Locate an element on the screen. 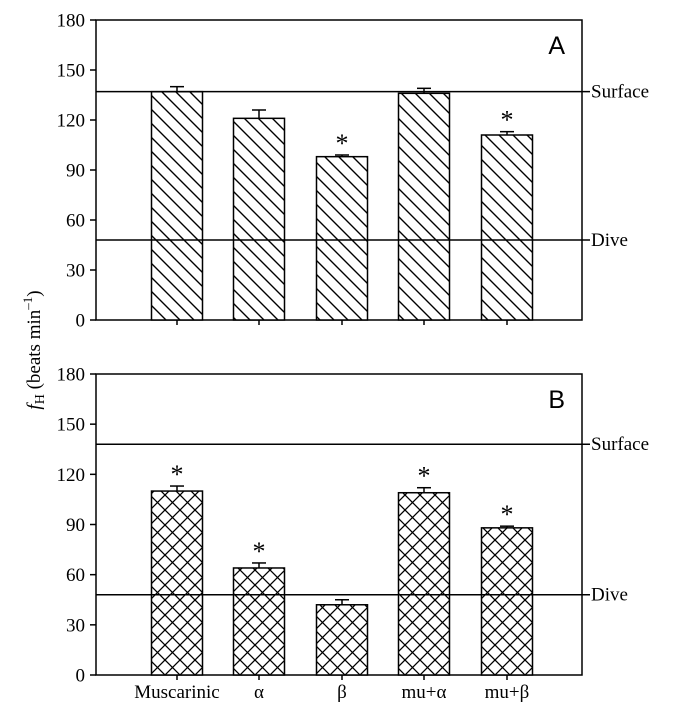  x-category-label: α is located at coordinates (259, 692).